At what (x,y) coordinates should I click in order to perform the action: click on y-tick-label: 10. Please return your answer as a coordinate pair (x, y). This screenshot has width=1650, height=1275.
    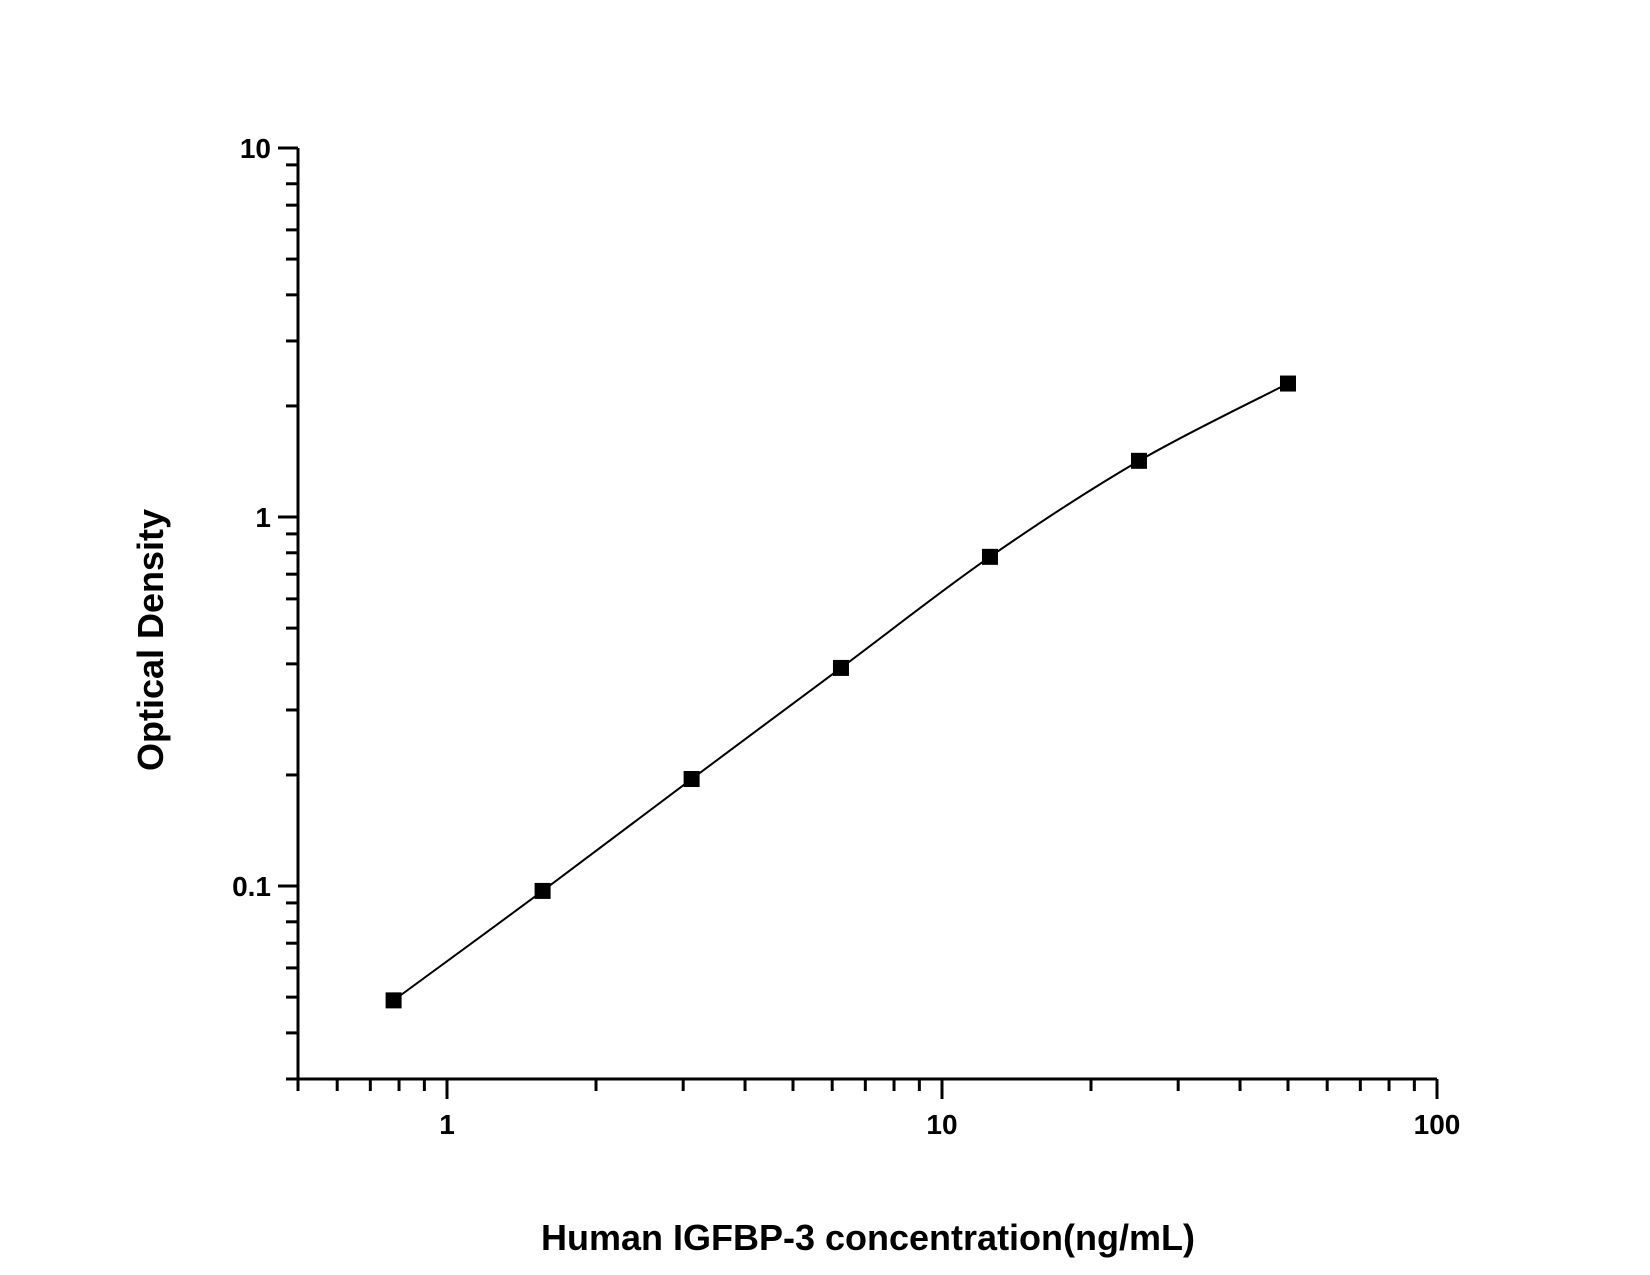
    Looking at the image, I should click on (255, 148).